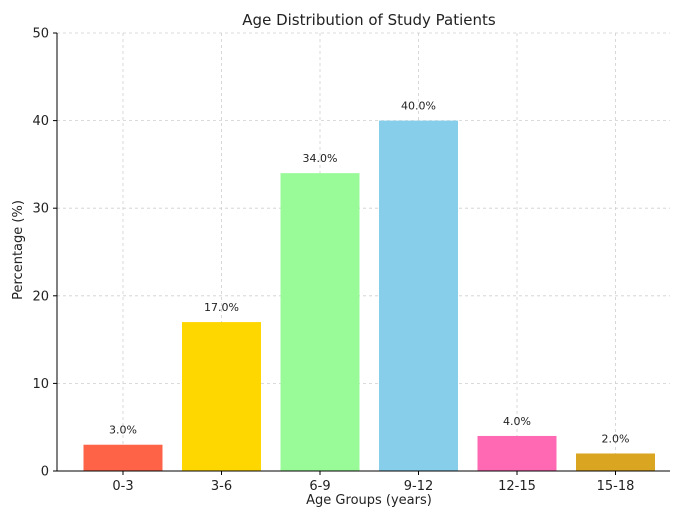  Describe the element at coordinates (221, 307) in the screenshot. I see `data-label-3-6: 17.0%` at that location.